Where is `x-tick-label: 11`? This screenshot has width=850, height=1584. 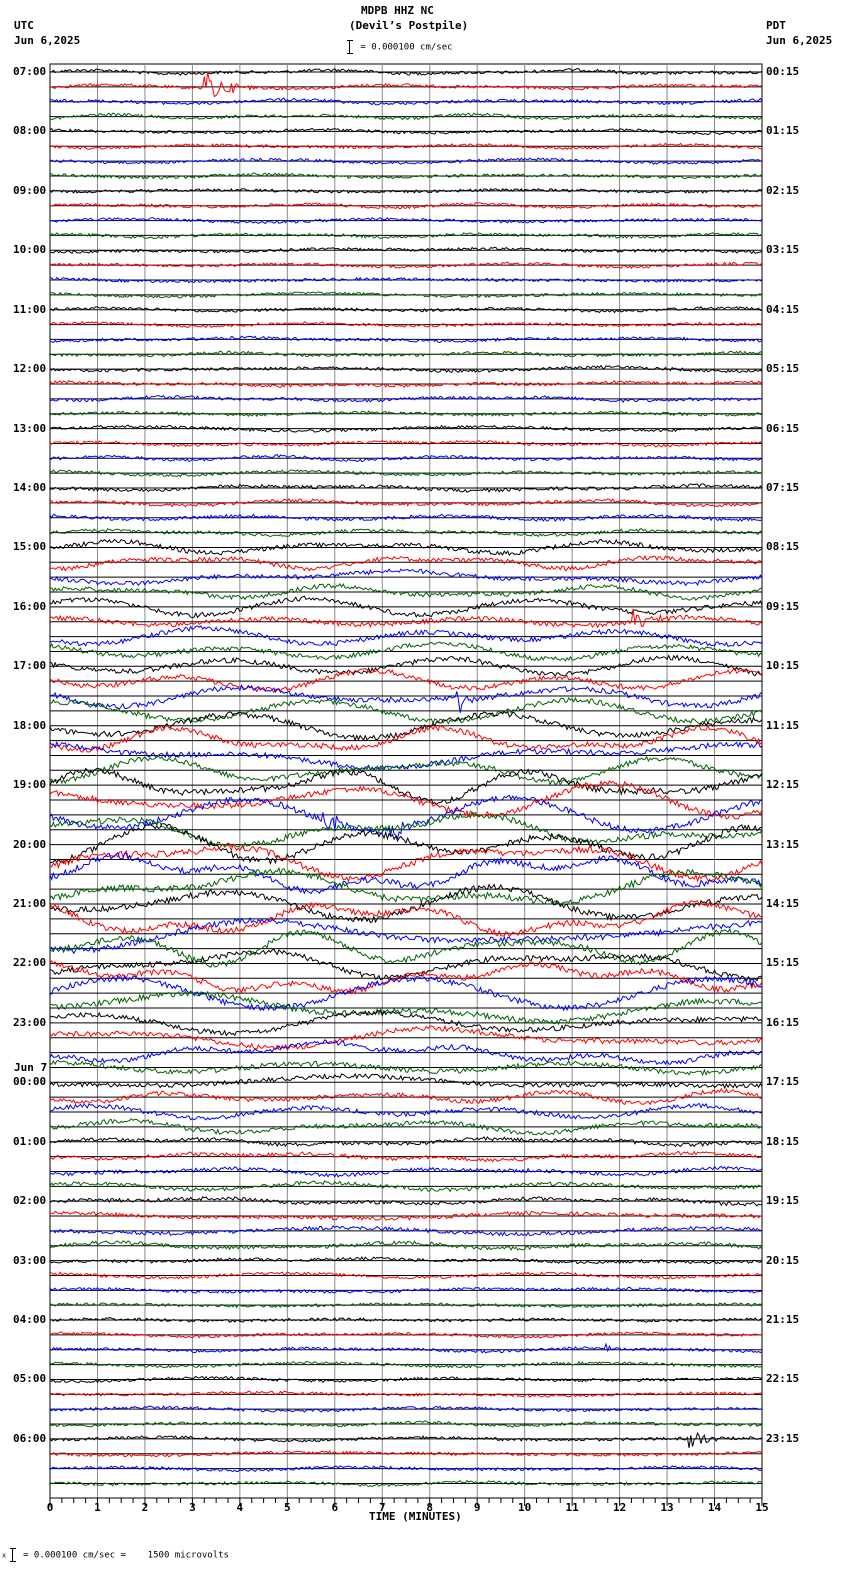
x-tick-label: 11 is located at coordinates (572, 1507).